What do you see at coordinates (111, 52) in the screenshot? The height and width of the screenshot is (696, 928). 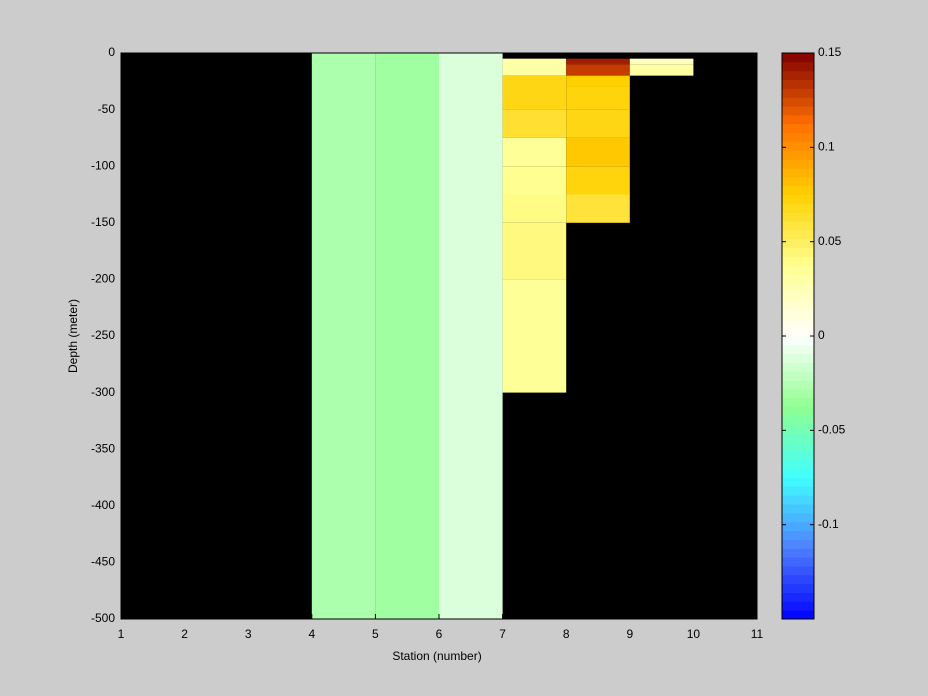 I see `y-tick-label: 0` at bounding box center [111, 52].